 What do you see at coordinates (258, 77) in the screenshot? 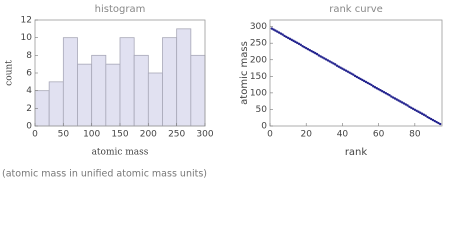
I see `y-tick-label: 150` at bounding box center [258, 77].